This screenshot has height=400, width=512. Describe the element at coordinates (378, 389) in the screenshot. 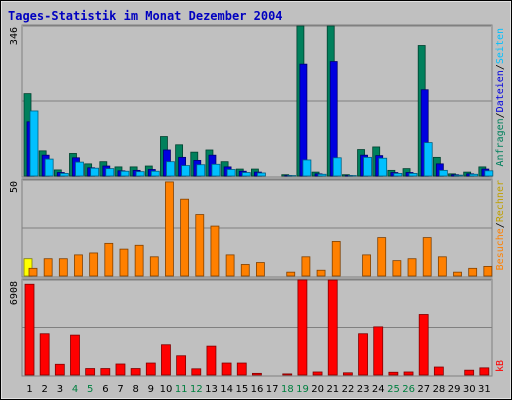

I see `day-label-24: 24` at that location.